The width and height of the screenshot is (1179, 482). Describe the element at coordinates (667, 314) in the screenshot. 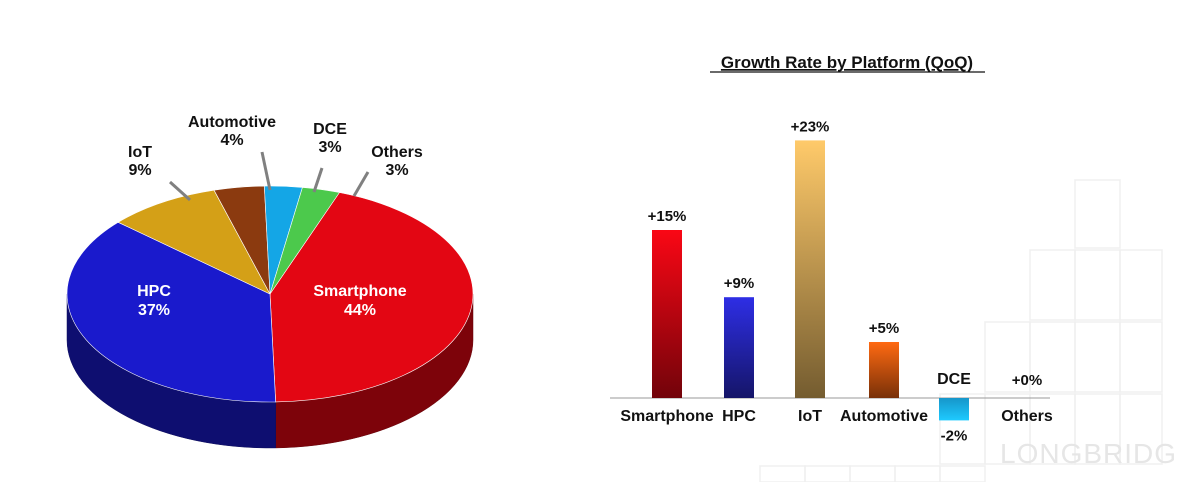

I see `bar-smartphone` at that location.